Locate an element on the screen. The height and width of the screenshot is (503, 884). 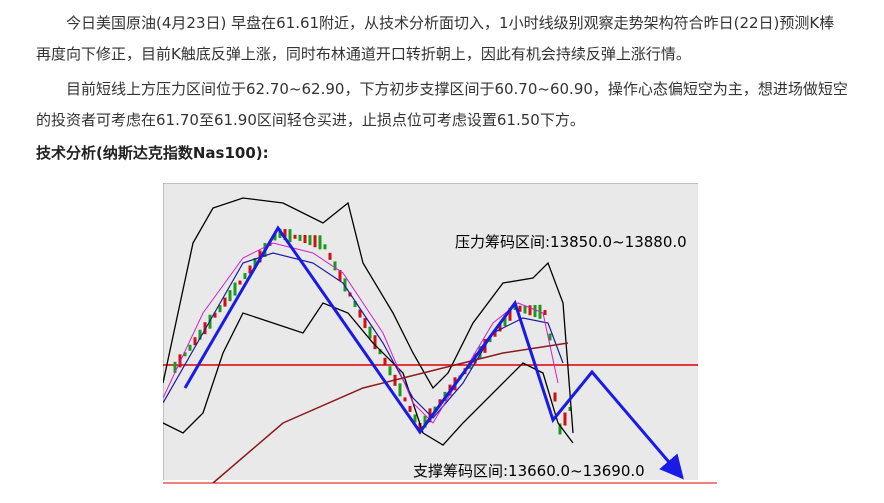
heading: 技术分析(纳斯达克指数Nas100): is located at coordinates (152, 153).